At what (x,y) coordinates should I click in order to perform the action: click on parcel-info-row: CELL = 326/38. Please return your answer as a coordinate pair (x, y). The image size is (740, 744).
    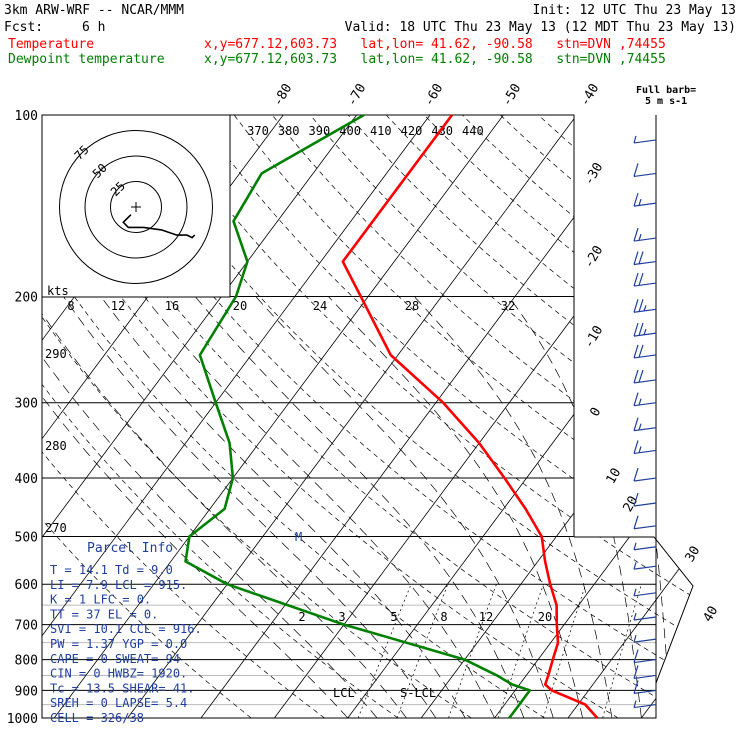
    Looking at the image, I should click on (97, 718).